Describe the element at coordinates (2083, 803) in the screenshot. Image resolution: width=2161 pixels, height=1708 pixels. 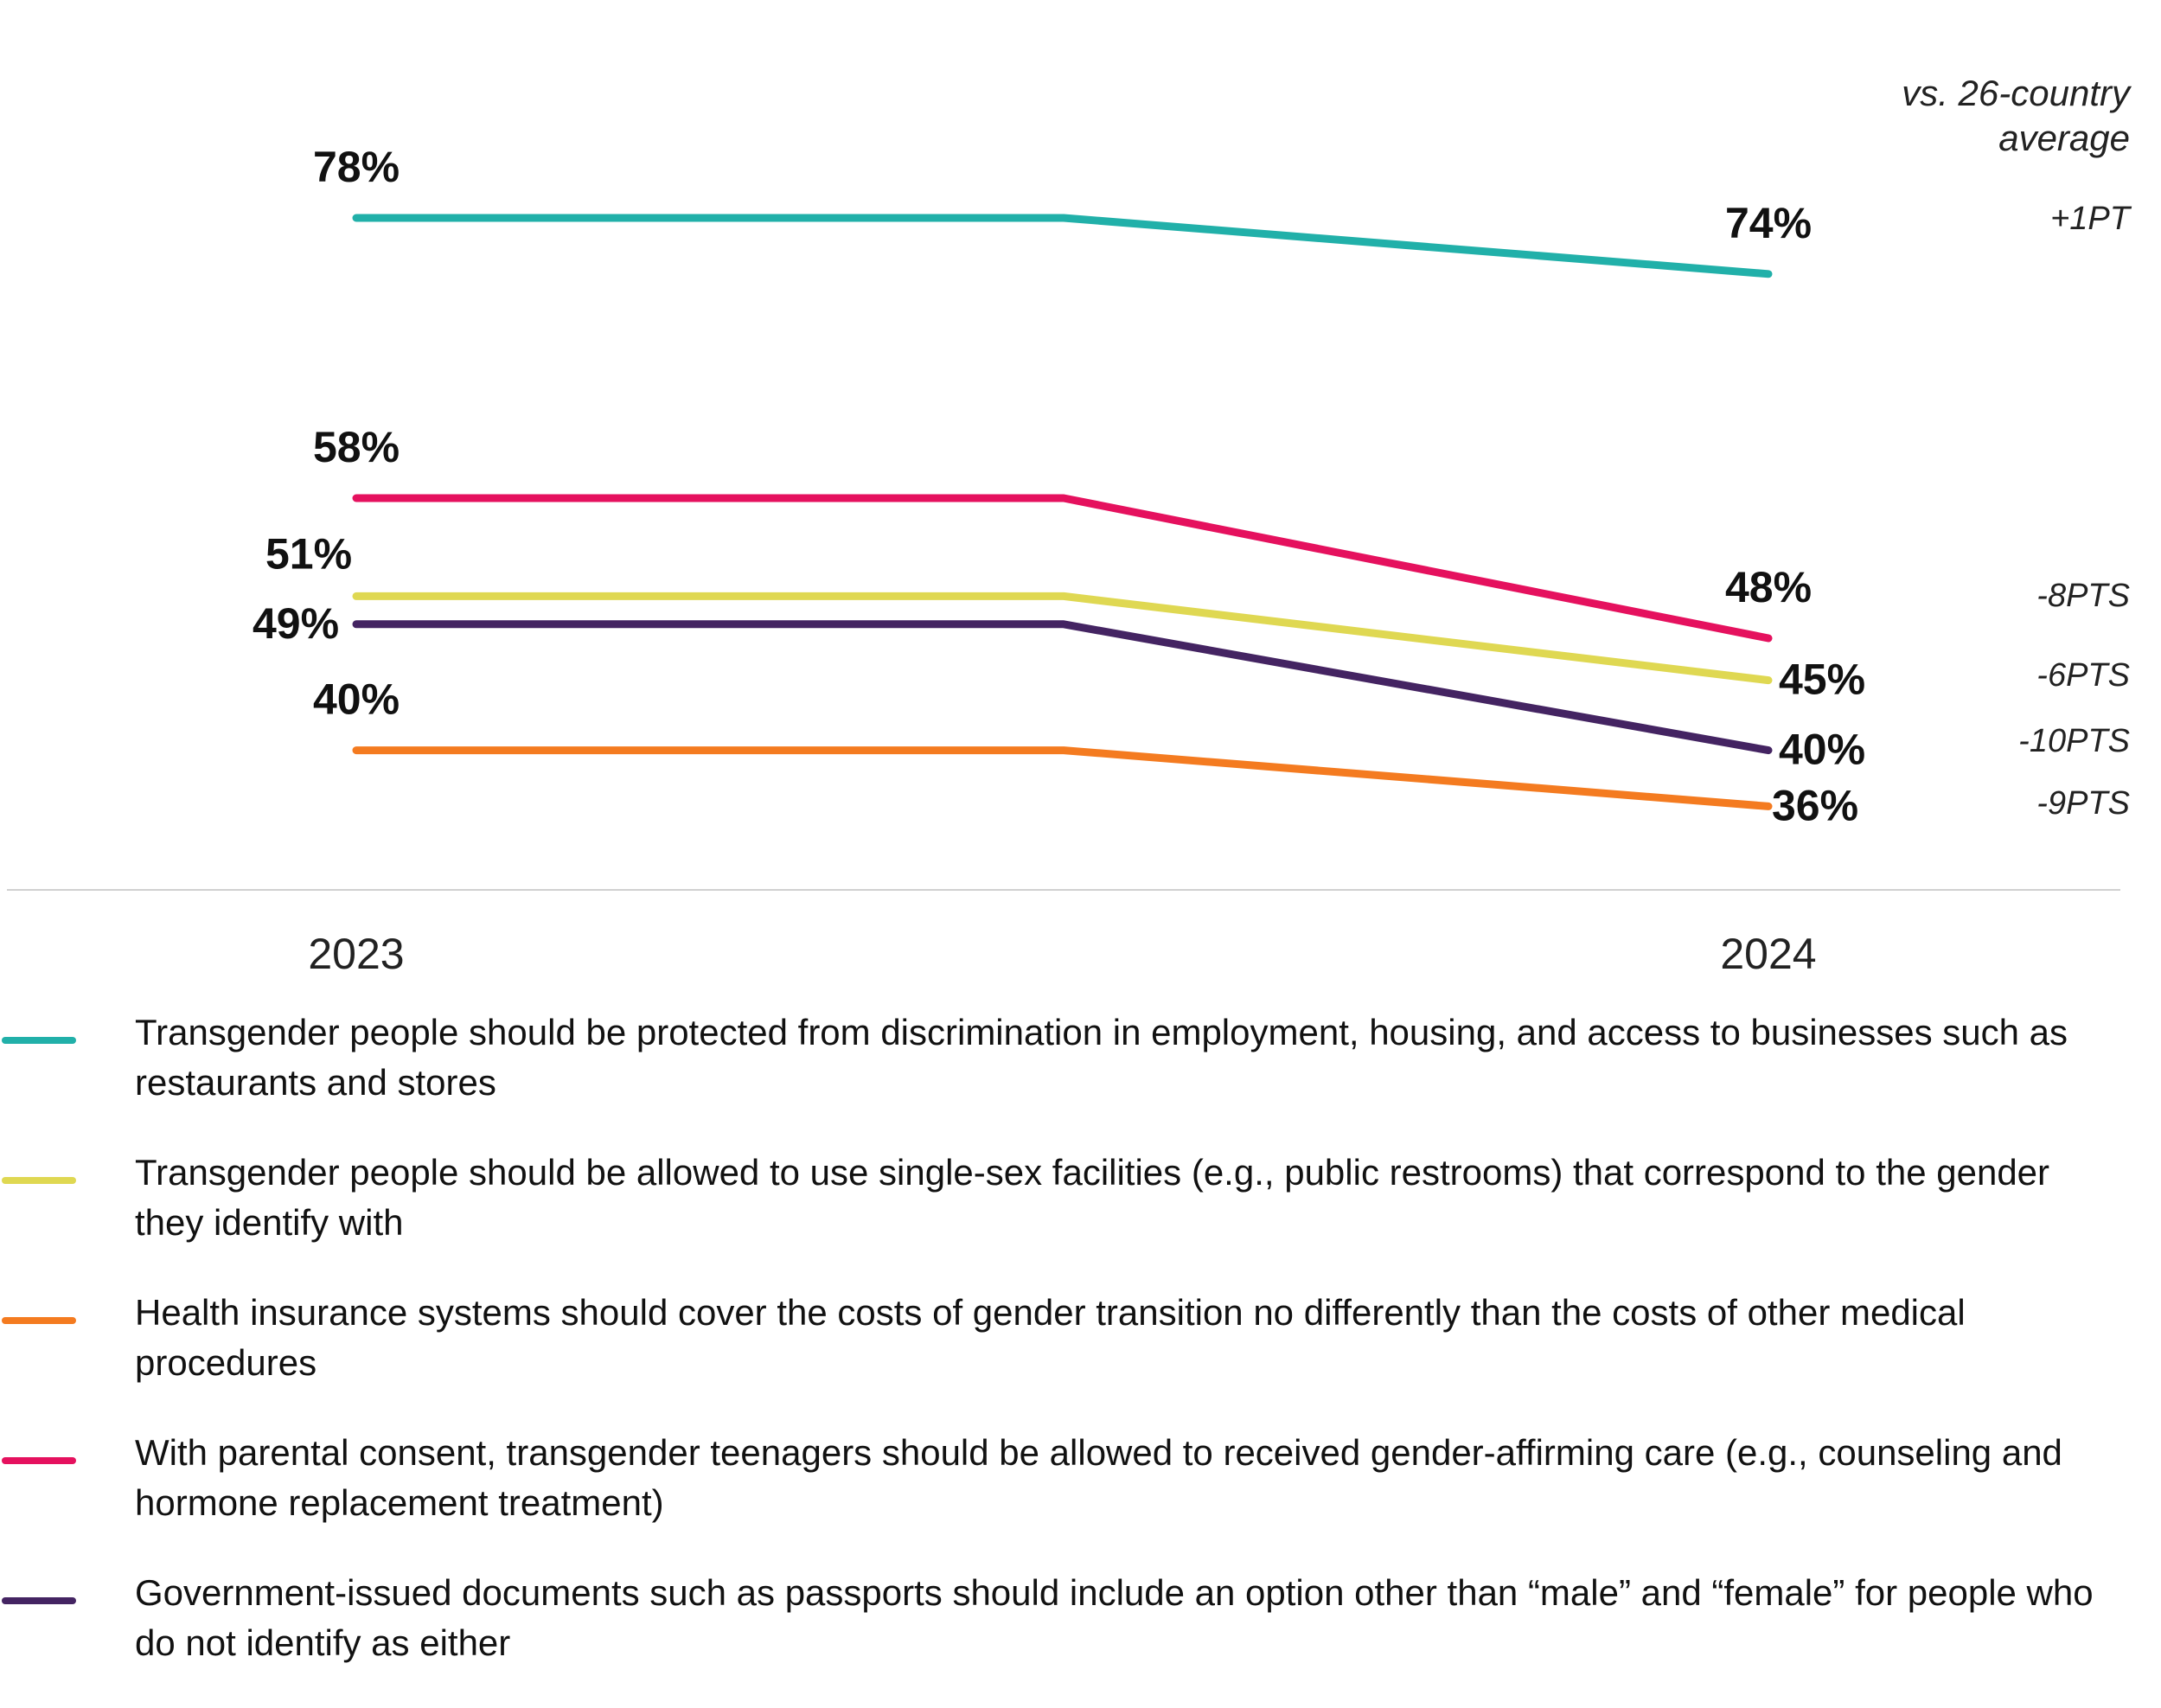
I see `delta-series-2: -9PTS` at that location.